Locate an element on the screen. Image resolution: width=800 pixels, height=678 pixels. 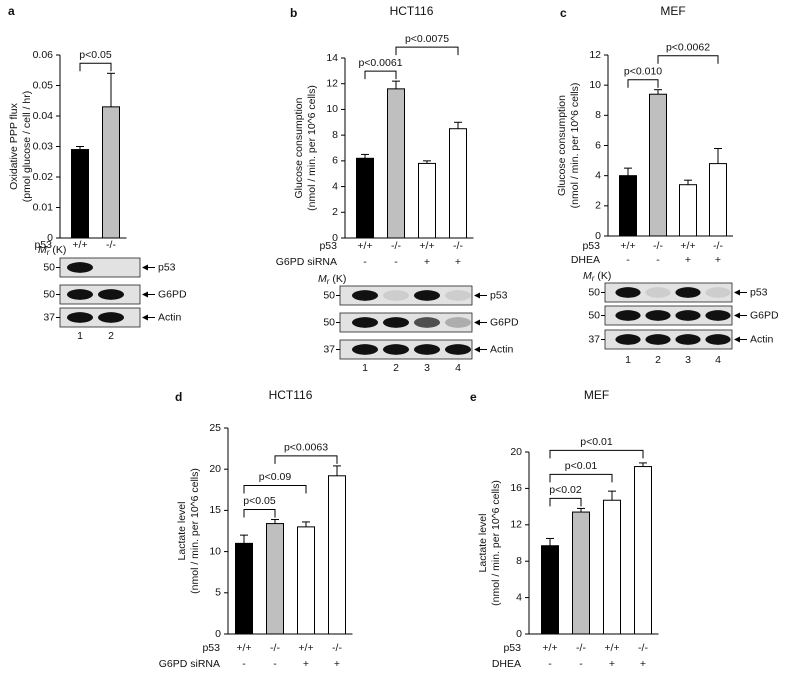
y-axis-label: (nmol / min. per 10^6 cells) is located at coordinates (575, 146).